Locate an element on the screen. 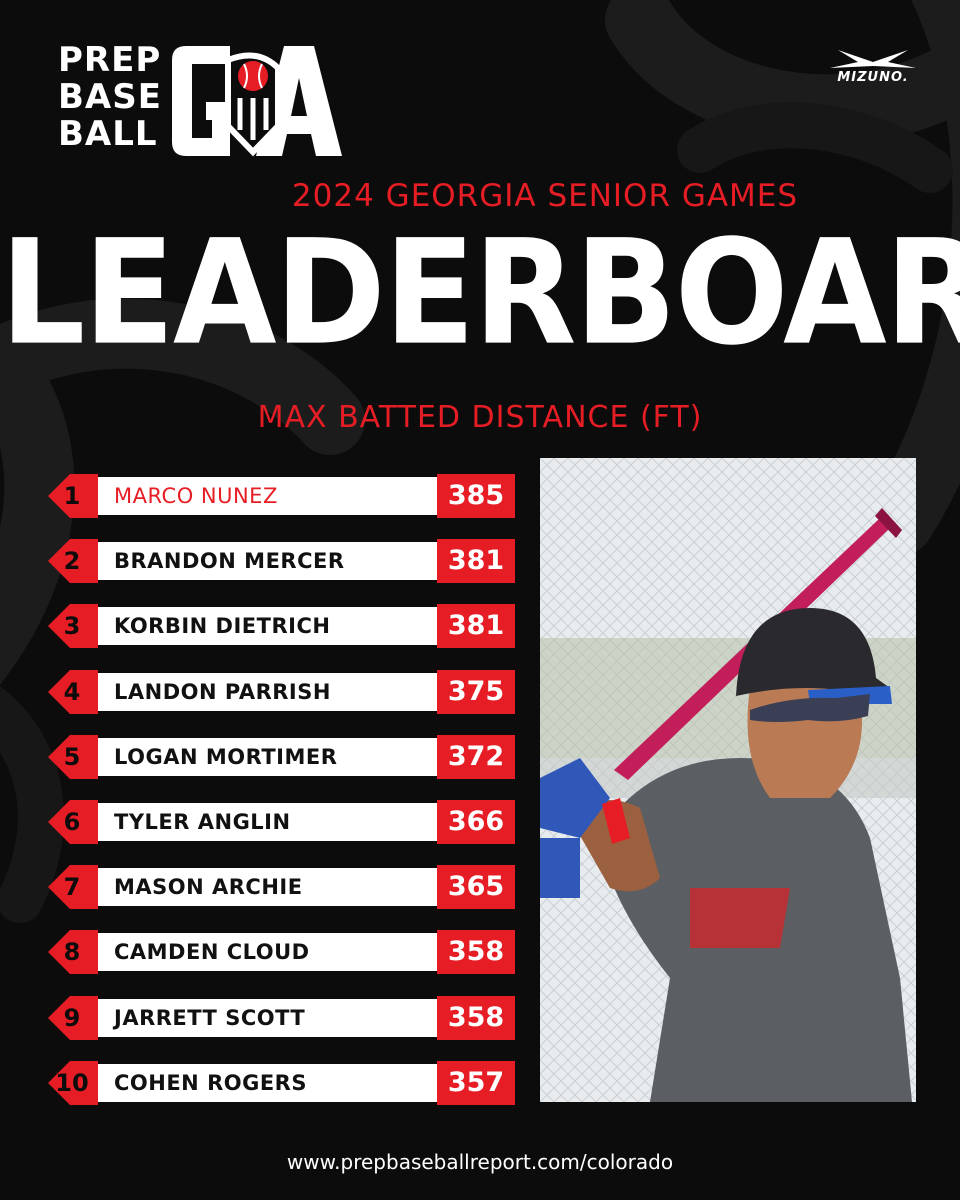  leaderboard-row: KORBIN DIETRICH 381 3 is located at coordinates (281, 626).